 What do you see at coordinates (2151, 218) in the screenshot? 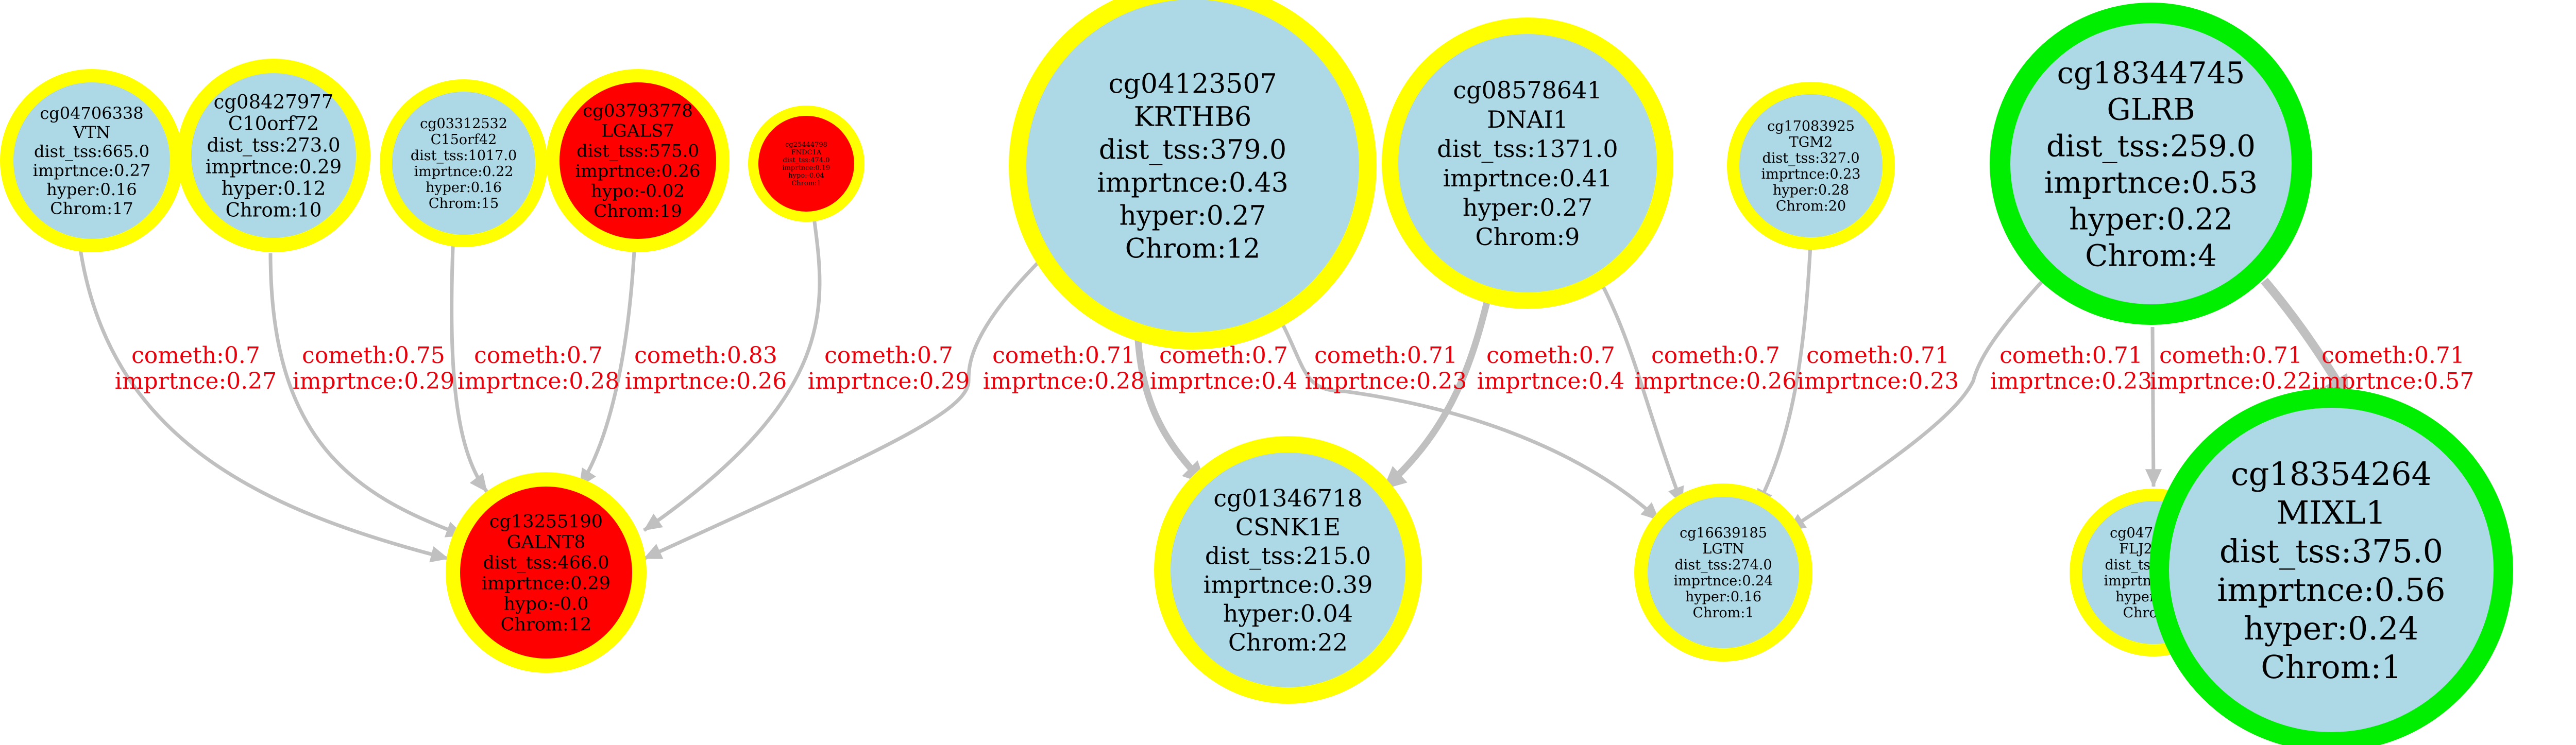
I see `node-methylation: hyper:0.22` at bounding box center [2151, 218].